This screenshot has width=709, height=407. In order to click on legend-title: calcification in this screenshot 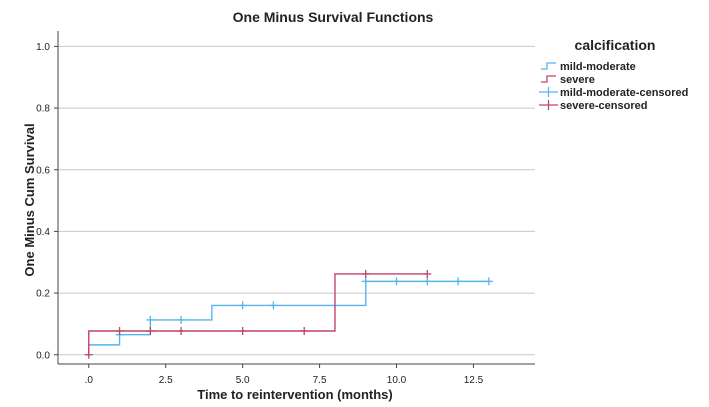, I will do `click(615, 45)`.